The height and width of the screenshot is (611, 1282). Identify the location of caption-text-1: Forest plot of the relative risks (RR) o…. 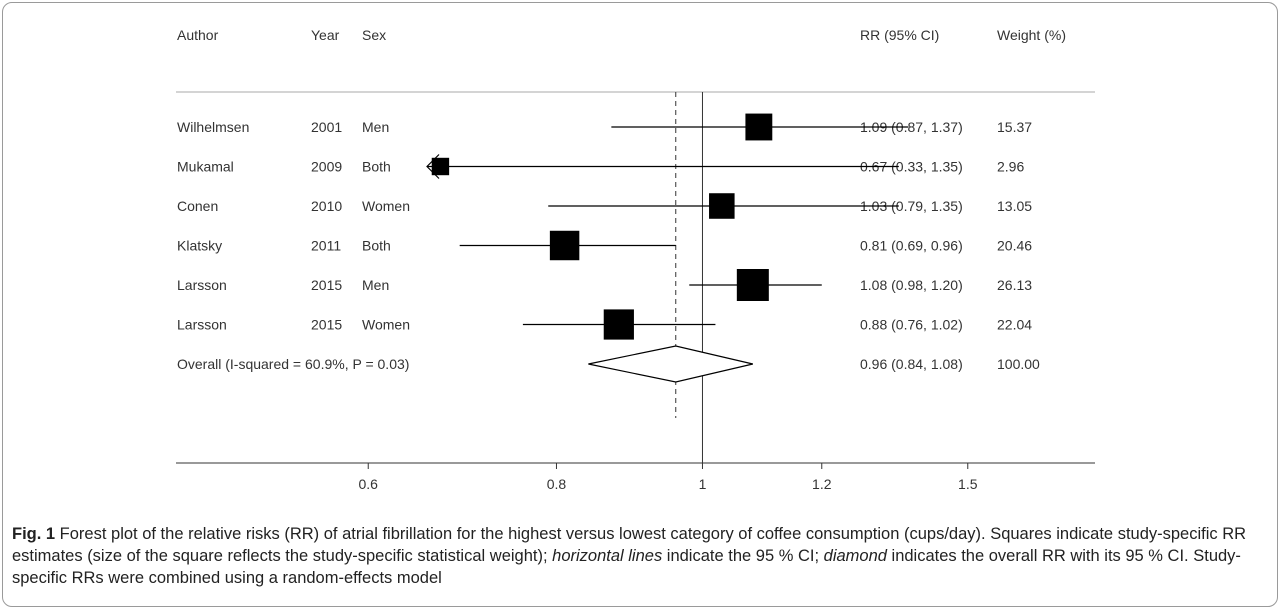
(629, 545).